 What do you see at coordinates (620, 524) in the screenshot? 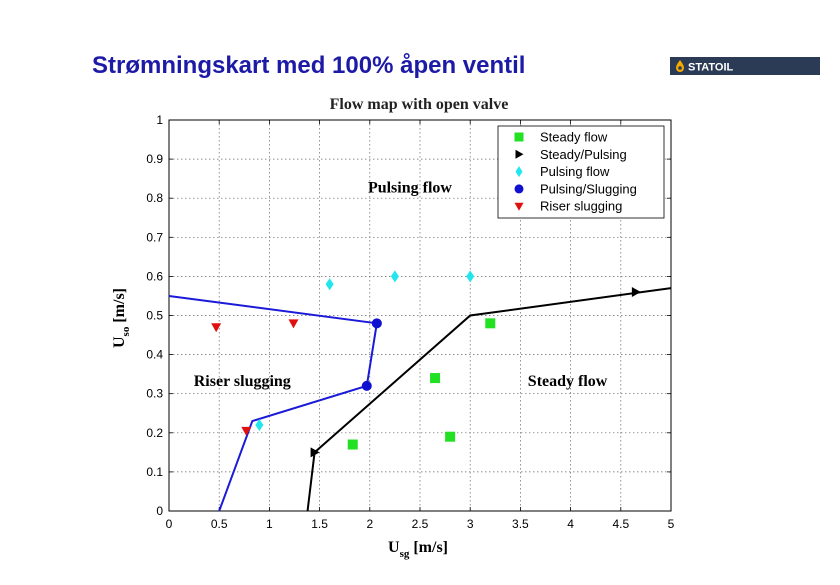
I see `x-tick-label: 4.5` at bounding box center [620, 524].